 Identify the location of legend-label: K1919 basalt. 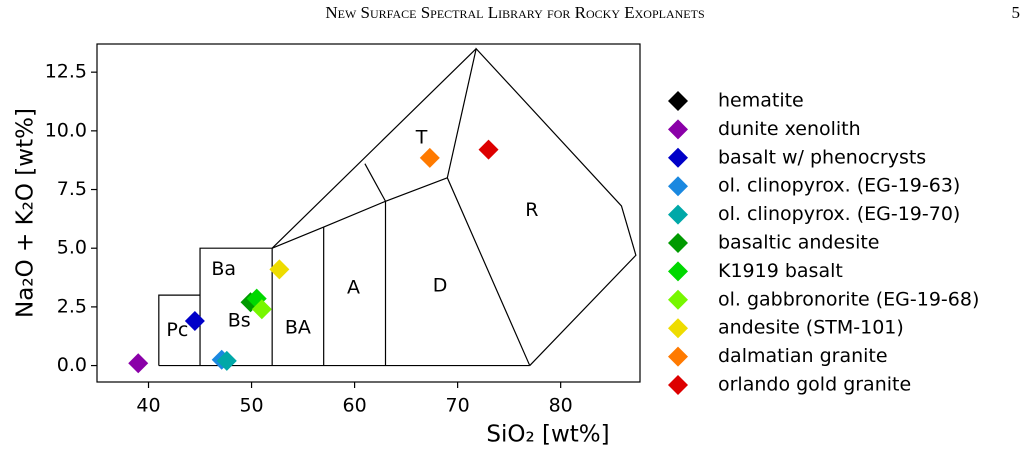
(780, 271).